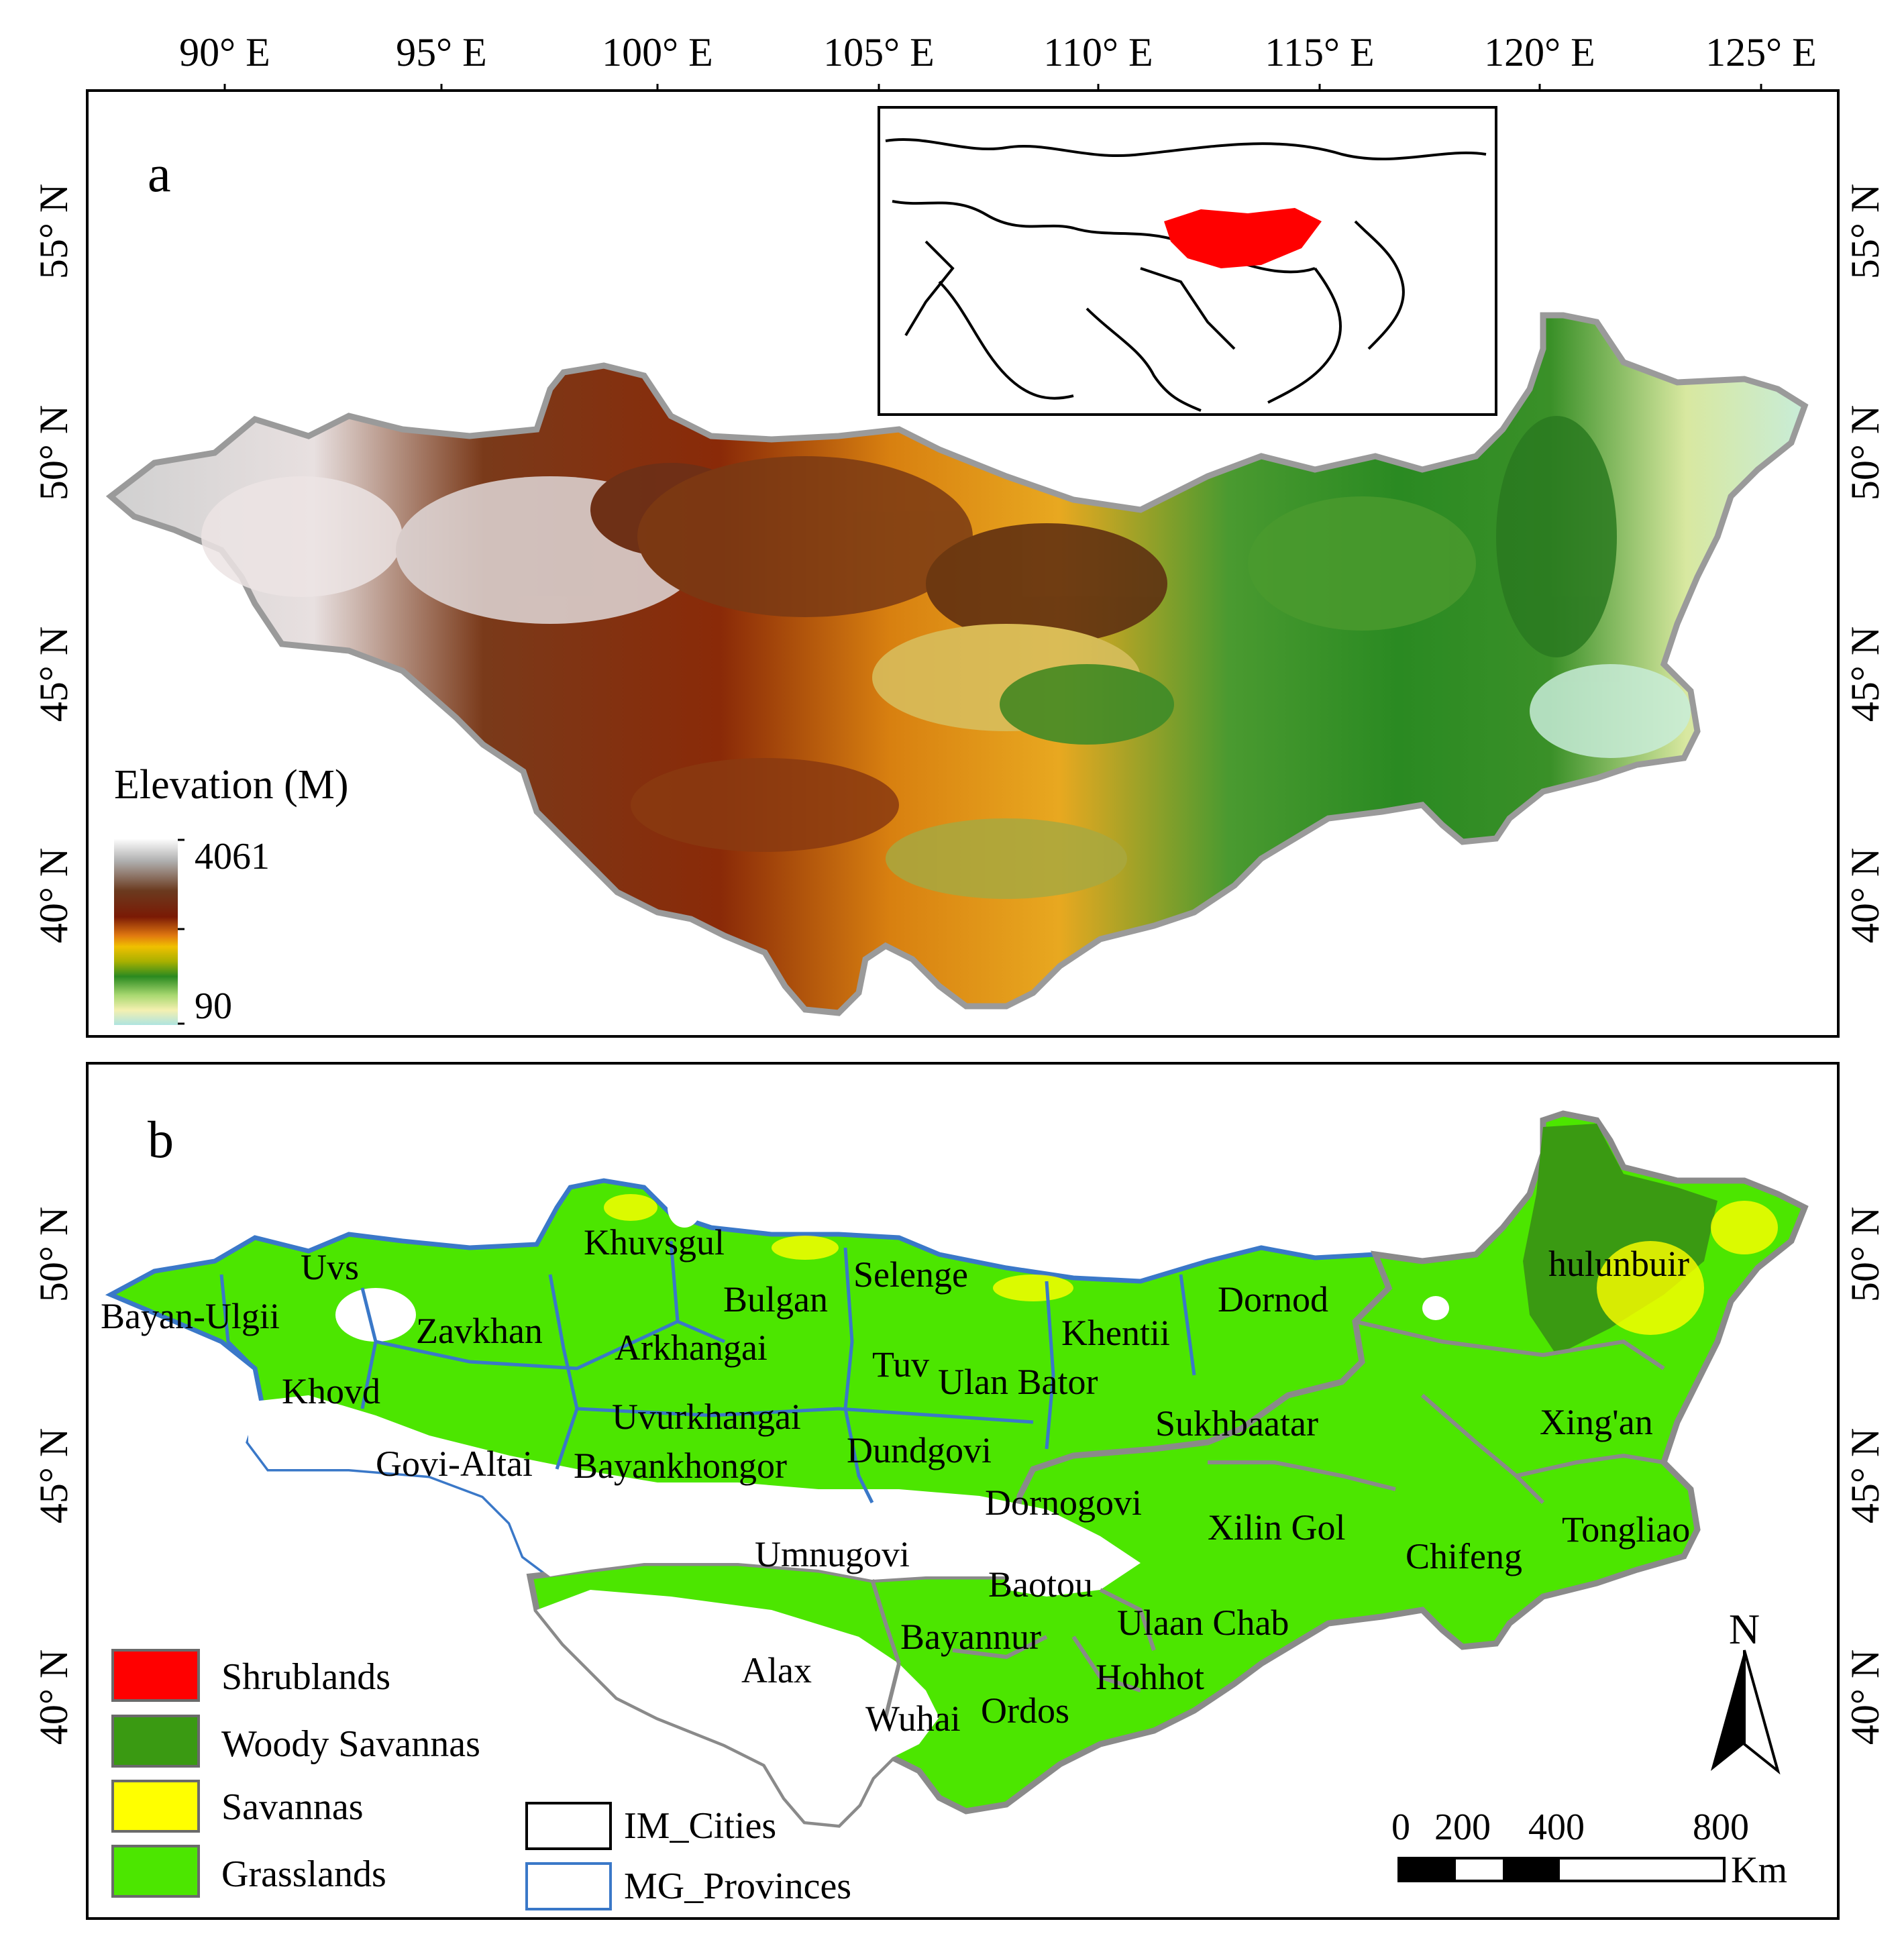  I want to click on legend-label-woody-savannas: Woody Savannas, so click(350, 1744).